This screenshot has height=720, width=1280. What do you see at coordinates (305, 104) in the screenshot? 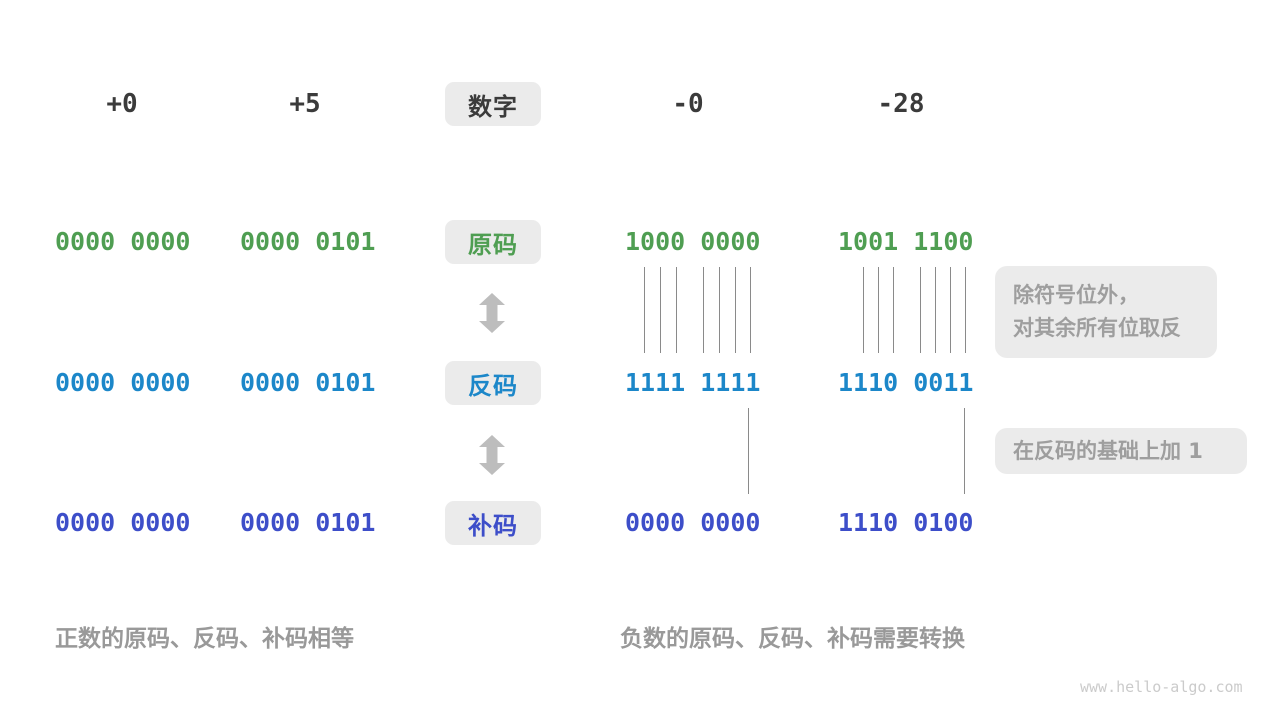
I see `number-pos5: +5` at bounding box center [305, 104].